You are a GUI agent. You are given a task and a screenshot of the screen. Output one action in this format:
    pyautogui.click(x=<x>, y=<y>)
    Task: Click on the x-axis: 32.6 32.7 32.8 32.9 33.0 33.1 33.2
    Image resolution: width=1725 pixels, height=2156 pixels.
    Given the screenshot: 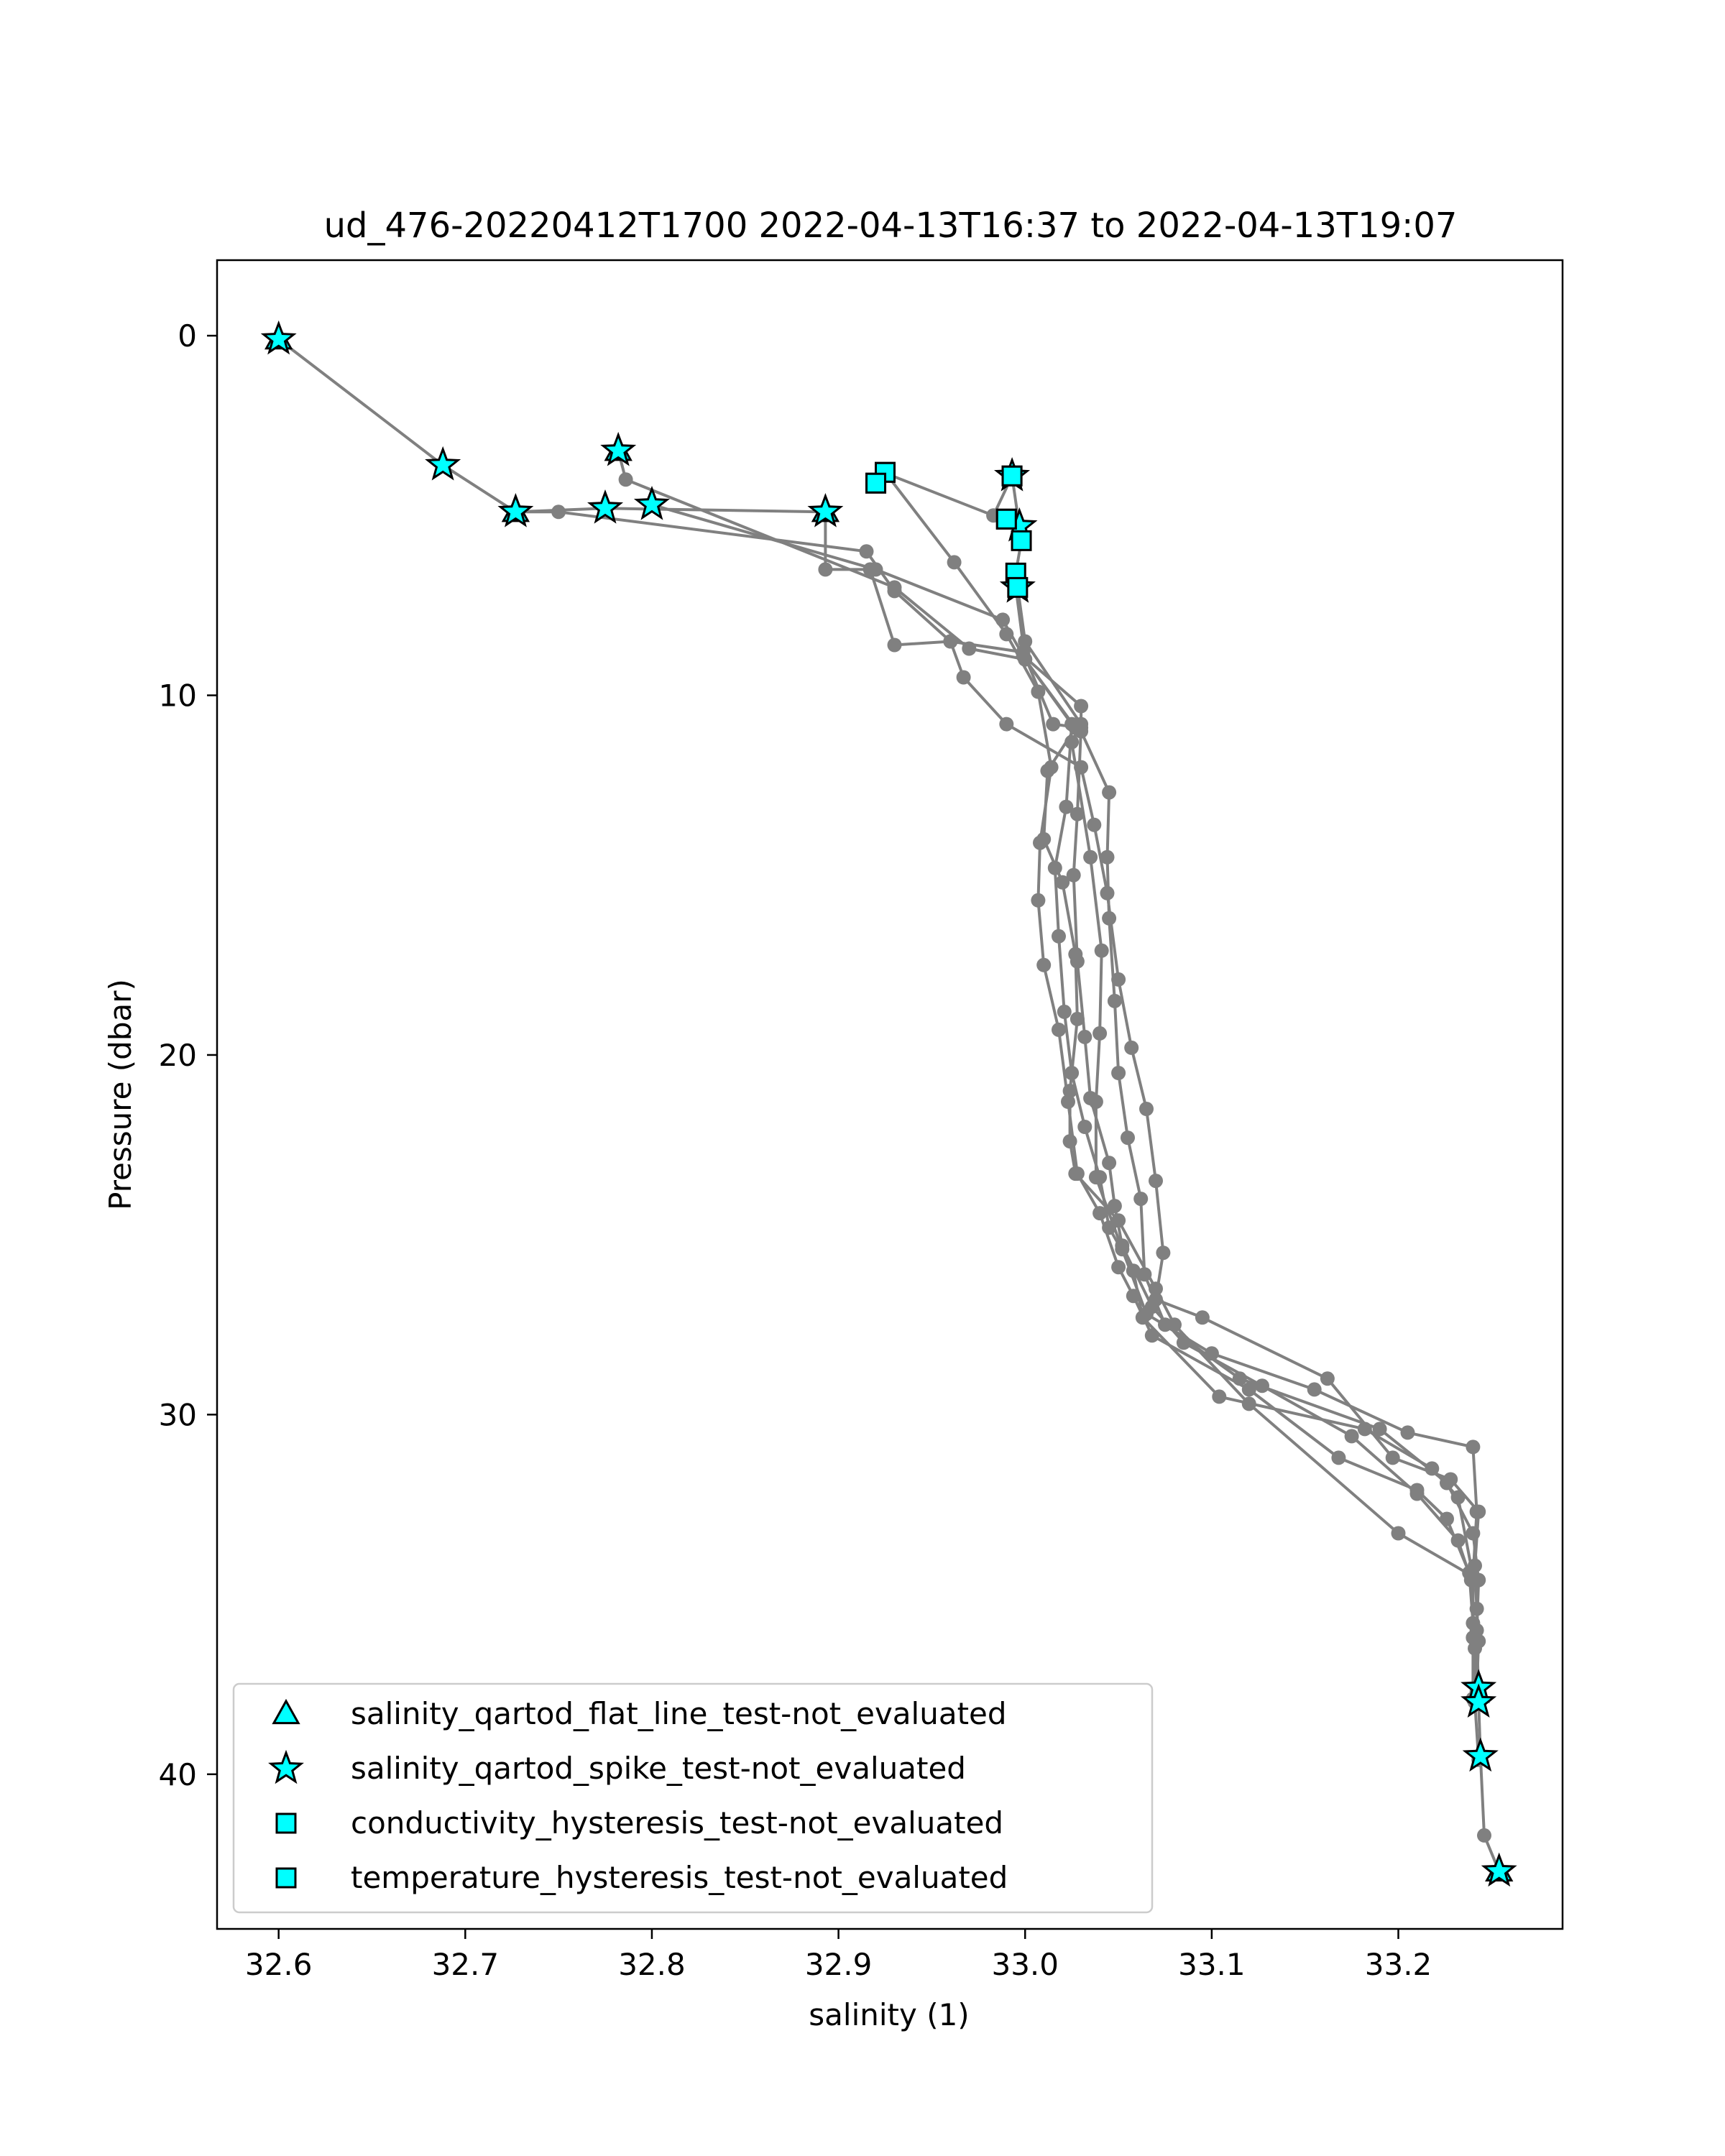 What is the action you would take?
    pyautogui.click(x=838, y=1956)
    